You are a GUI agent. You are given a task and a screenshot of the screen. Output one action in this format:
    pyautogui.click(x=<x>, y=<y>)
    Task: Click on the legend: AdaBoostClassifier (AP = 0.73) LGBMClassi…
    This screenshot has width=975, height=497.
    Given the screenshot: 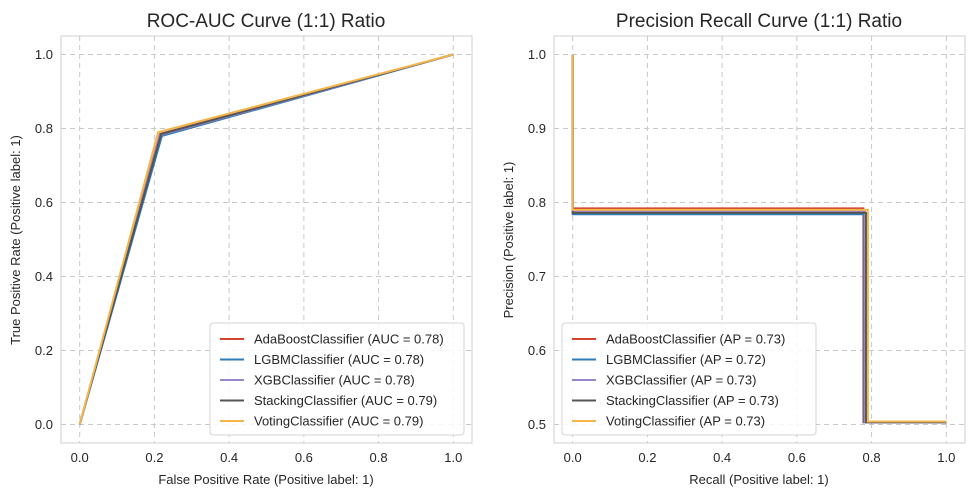 What is the action you would take?
    pyautogui.click(x=689, y=379)
    